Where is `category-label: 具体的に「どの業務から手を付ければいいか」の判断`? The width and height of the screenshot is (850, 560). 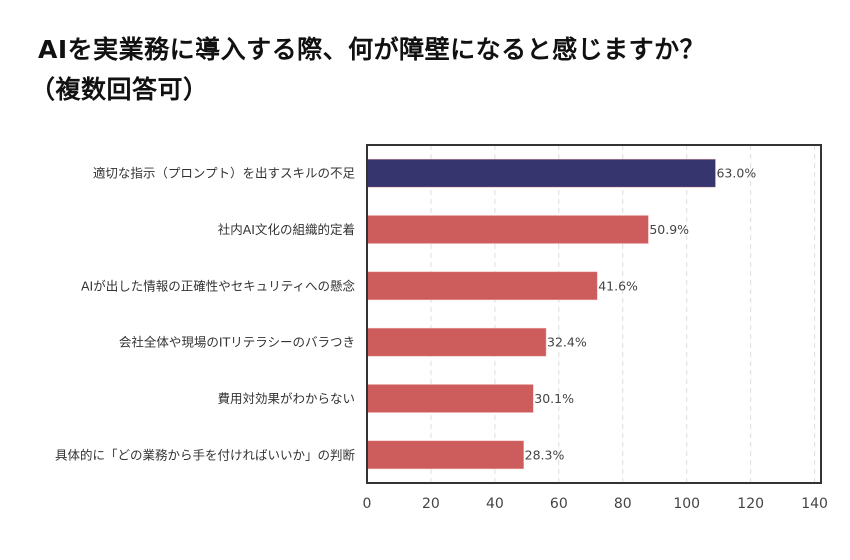 category-label: 具体的に「どの業務から手を付ければいいか」の判断 is located at coordinates (205, 454).